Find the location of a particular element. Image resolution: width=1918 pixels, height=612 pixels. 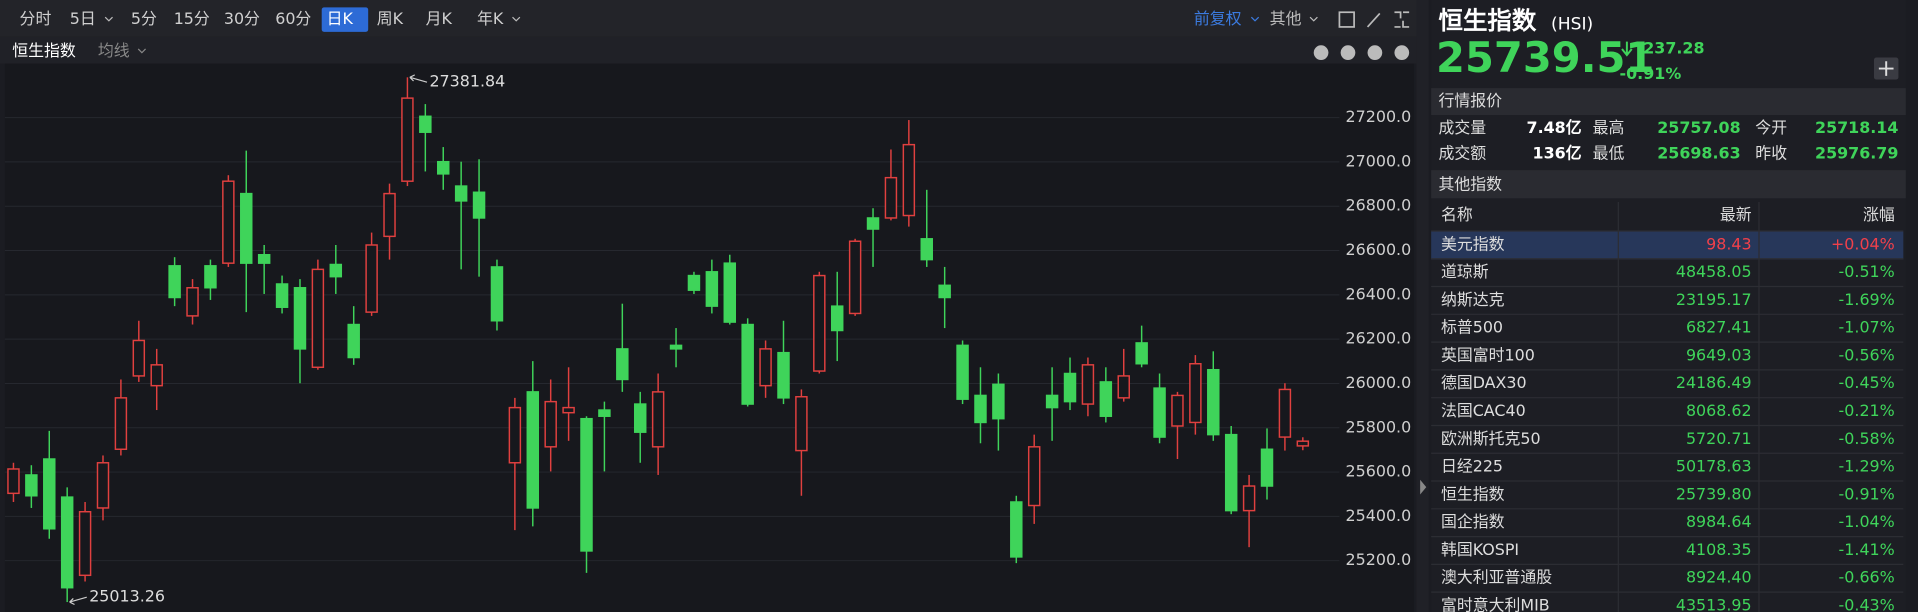

index-latest: 43513.95 is located at coordinates (1714, 603).